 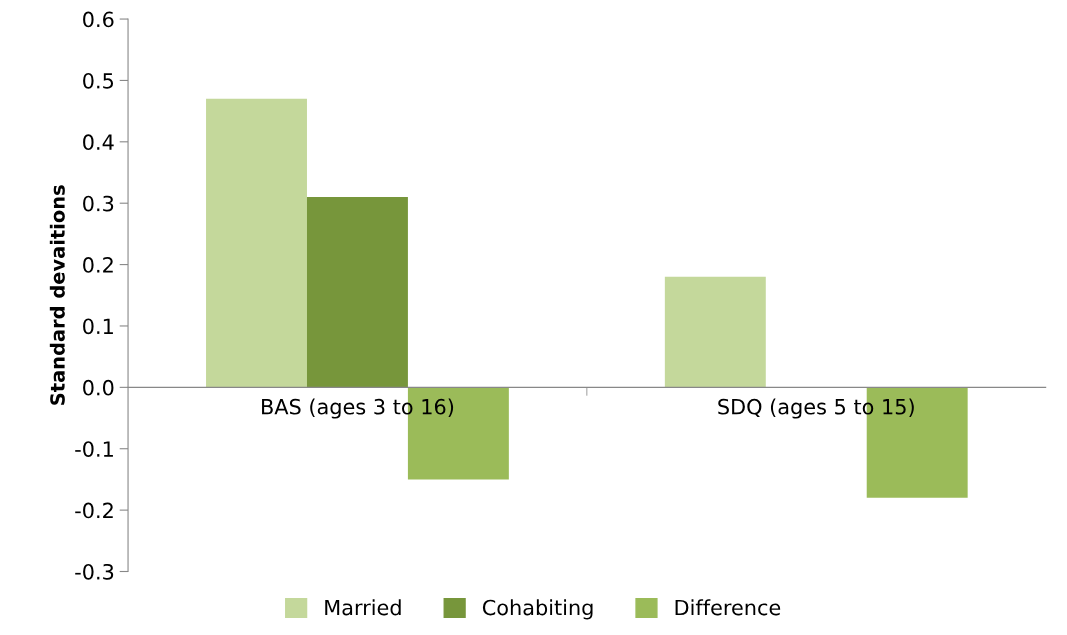 I want to click on y-tick-label: 0.2, so click(x=98, y=265).